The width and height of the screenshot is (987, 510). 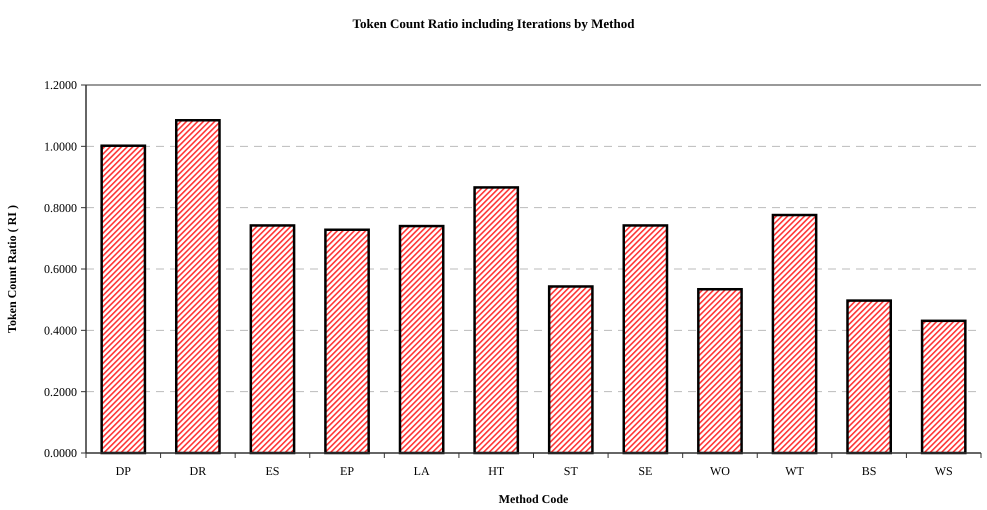 What do you see at coordinates (494, 23) in the screenshot?
I see `chart-title: Token Count Ratio including Iterations by Method` at bounding box center [494, 23].